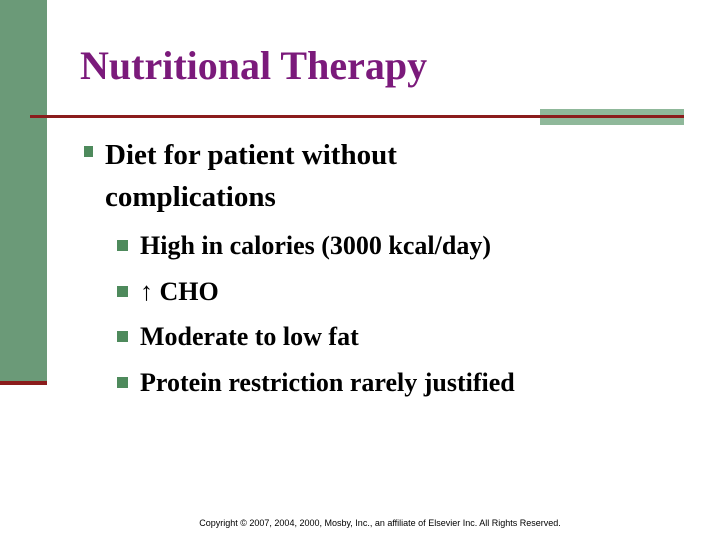 The width and height of the screenshot is (720, 540). Describe the element at coordinates (23, 383) in the screenshot. I see `side-bar-rule` at that location.